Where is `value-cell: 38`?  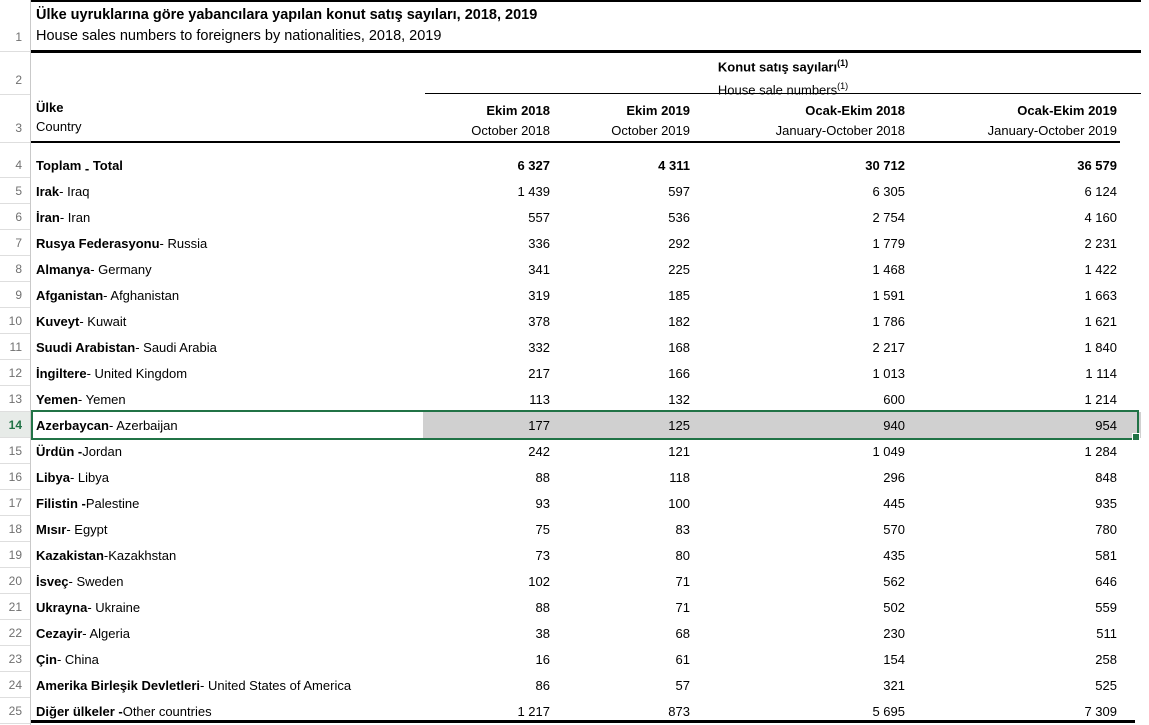 value-cell: 38 is located at coordinates (542, 633).